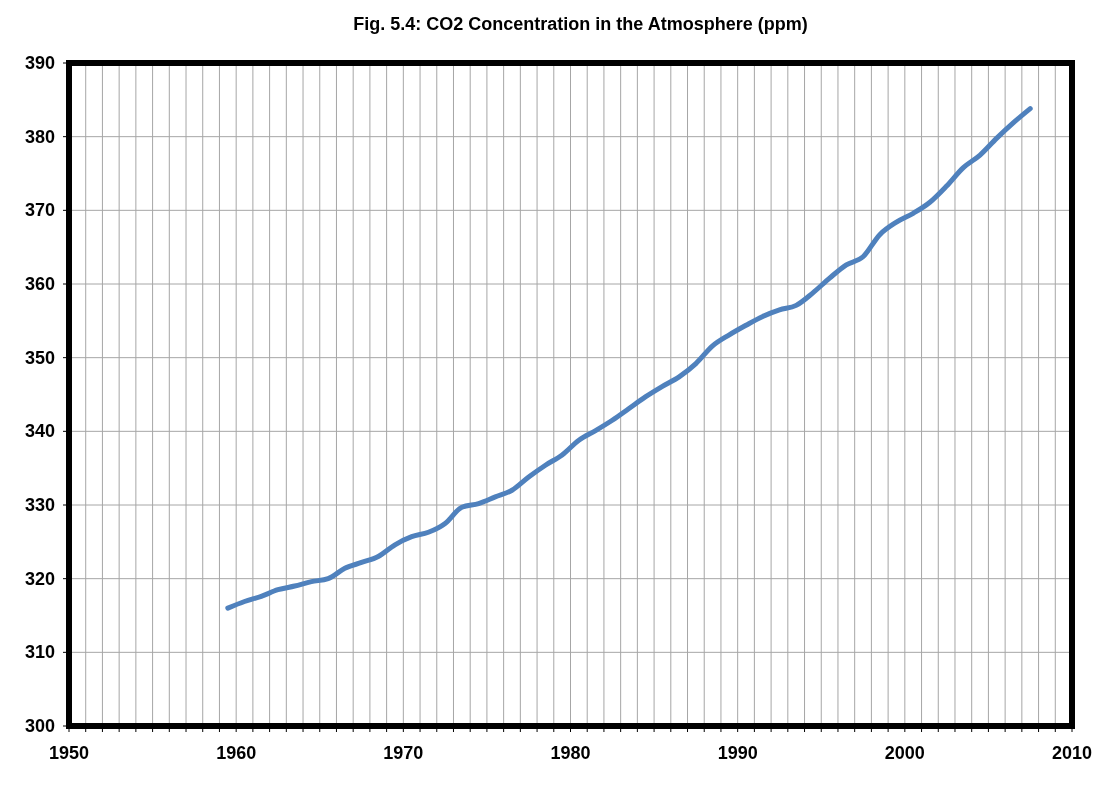  Describe the element at coordinates (39, 136) in the screenshot. I see `y-tick-label: 380` at that location.